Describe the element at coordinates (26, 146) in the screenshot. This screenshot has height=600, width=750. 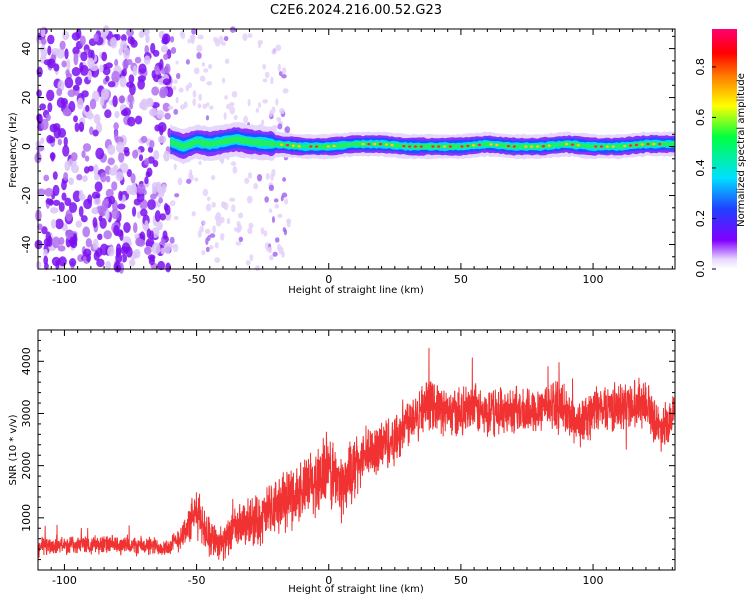
I see `spectrogram-y-tick-label: 0` at that location.